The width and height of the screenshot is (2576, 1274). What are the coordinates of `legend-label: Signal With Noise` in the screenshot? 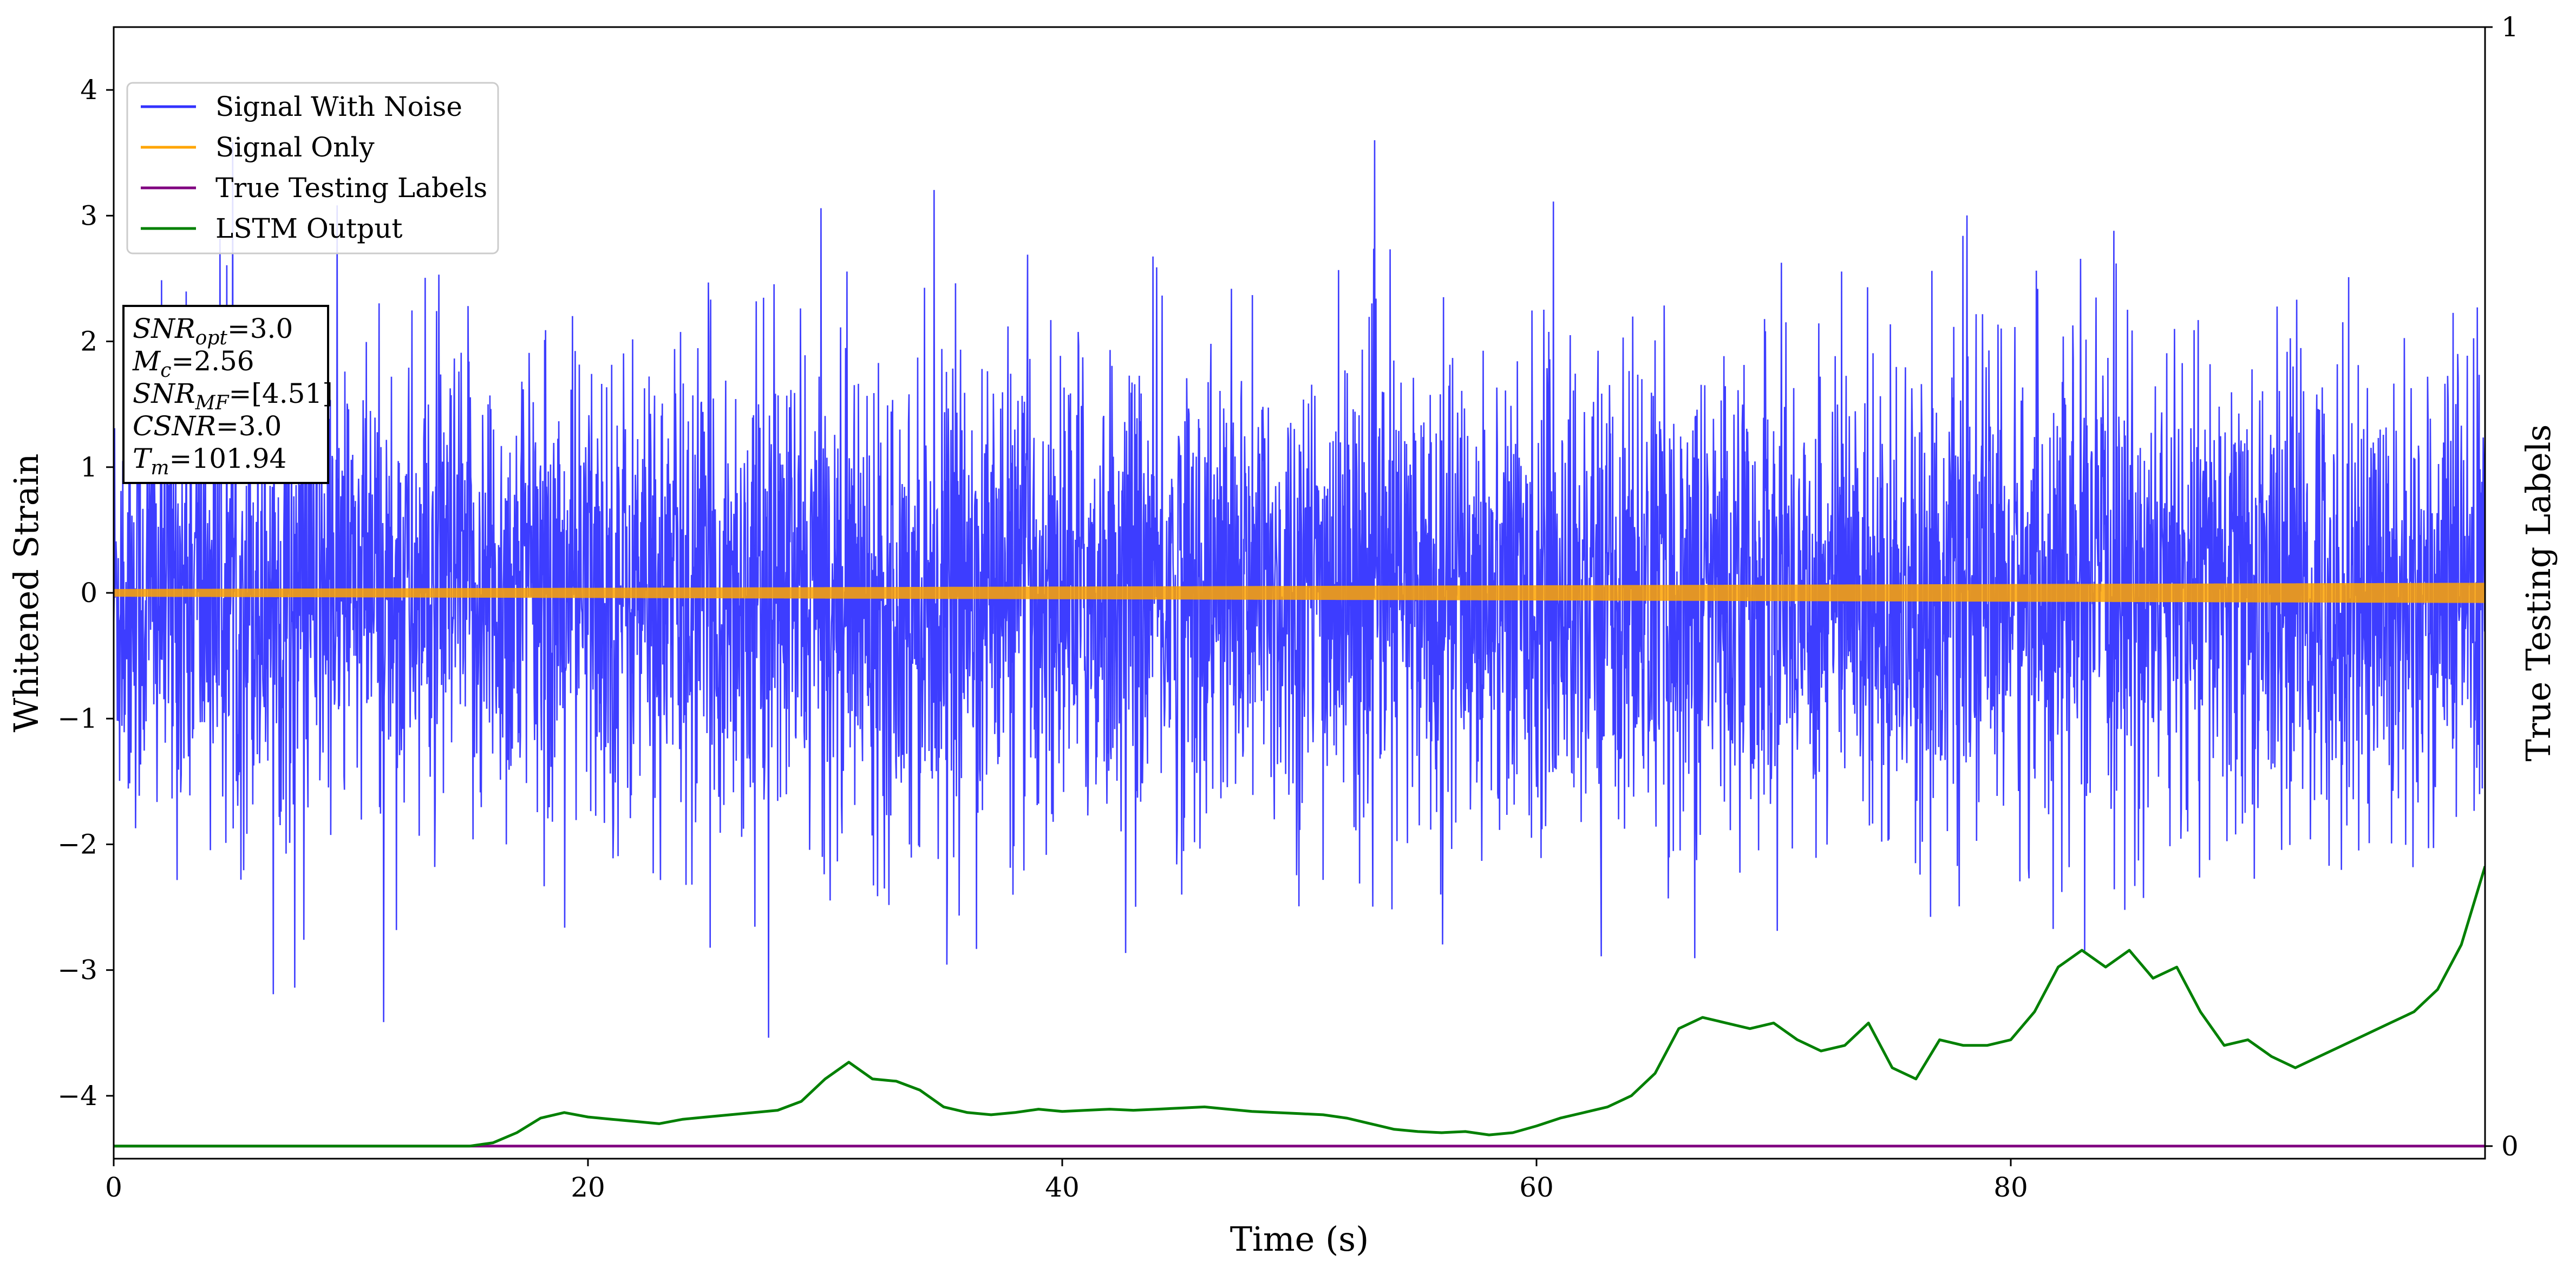 It's located at (338, 106).